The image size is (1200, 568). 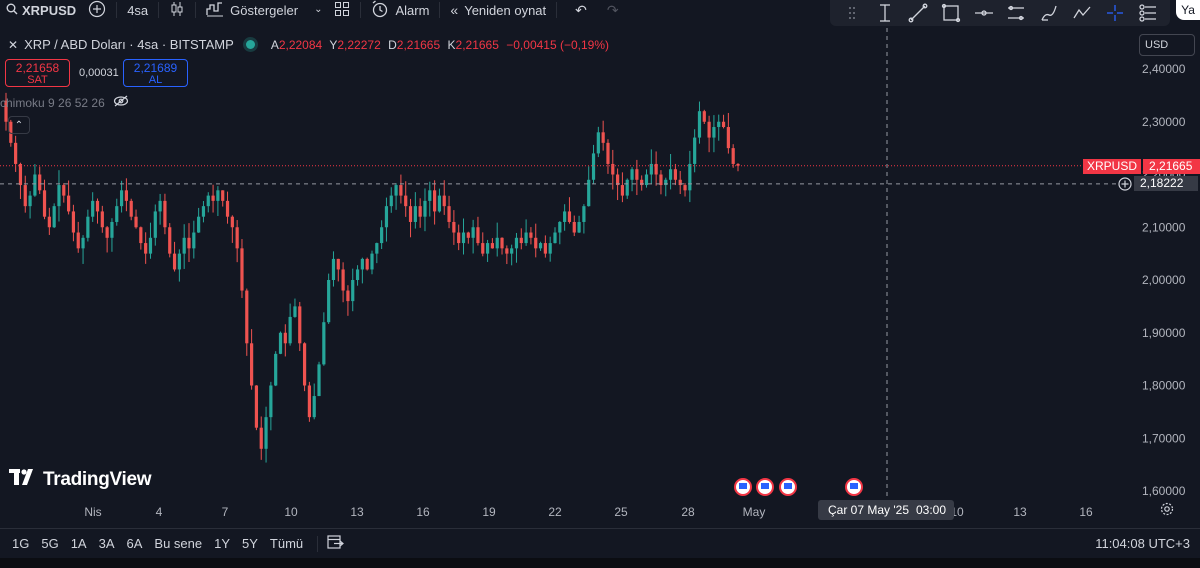 I want to click on replay-button: « Yeniden oynat, so click(x=498, y=10).